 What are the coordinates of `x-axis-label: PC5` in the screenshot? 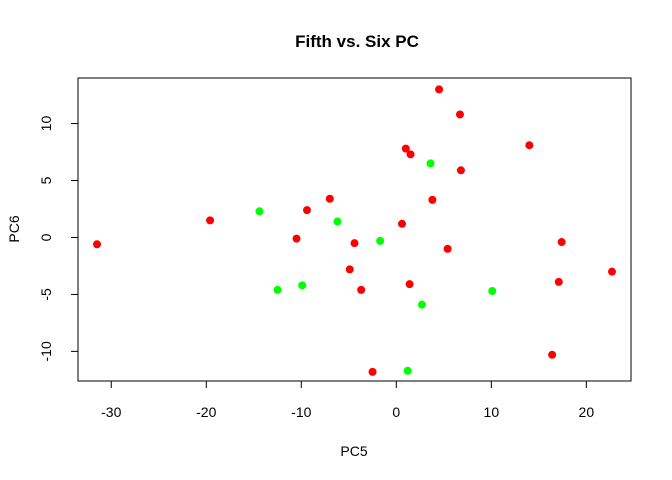 It's located at (353, 451).